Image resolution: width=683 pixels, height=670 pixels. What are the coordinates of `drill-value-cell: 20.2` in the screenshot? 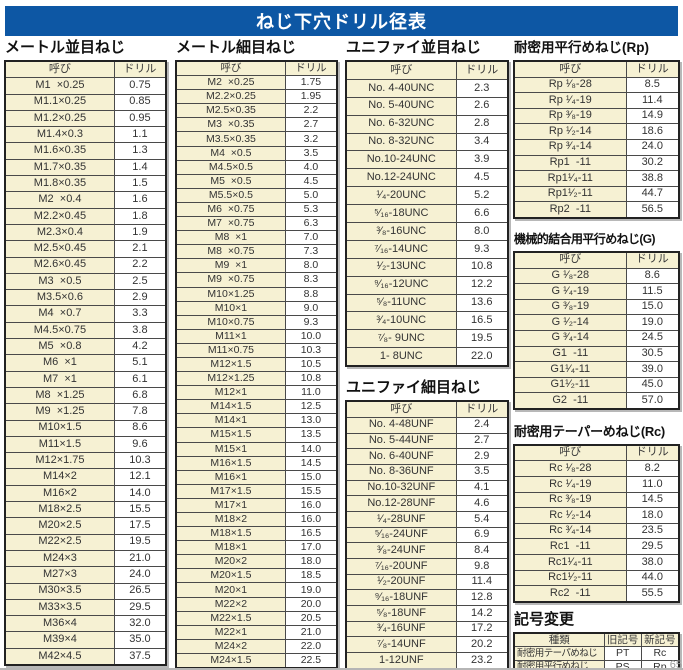 It's located at (482, 645).